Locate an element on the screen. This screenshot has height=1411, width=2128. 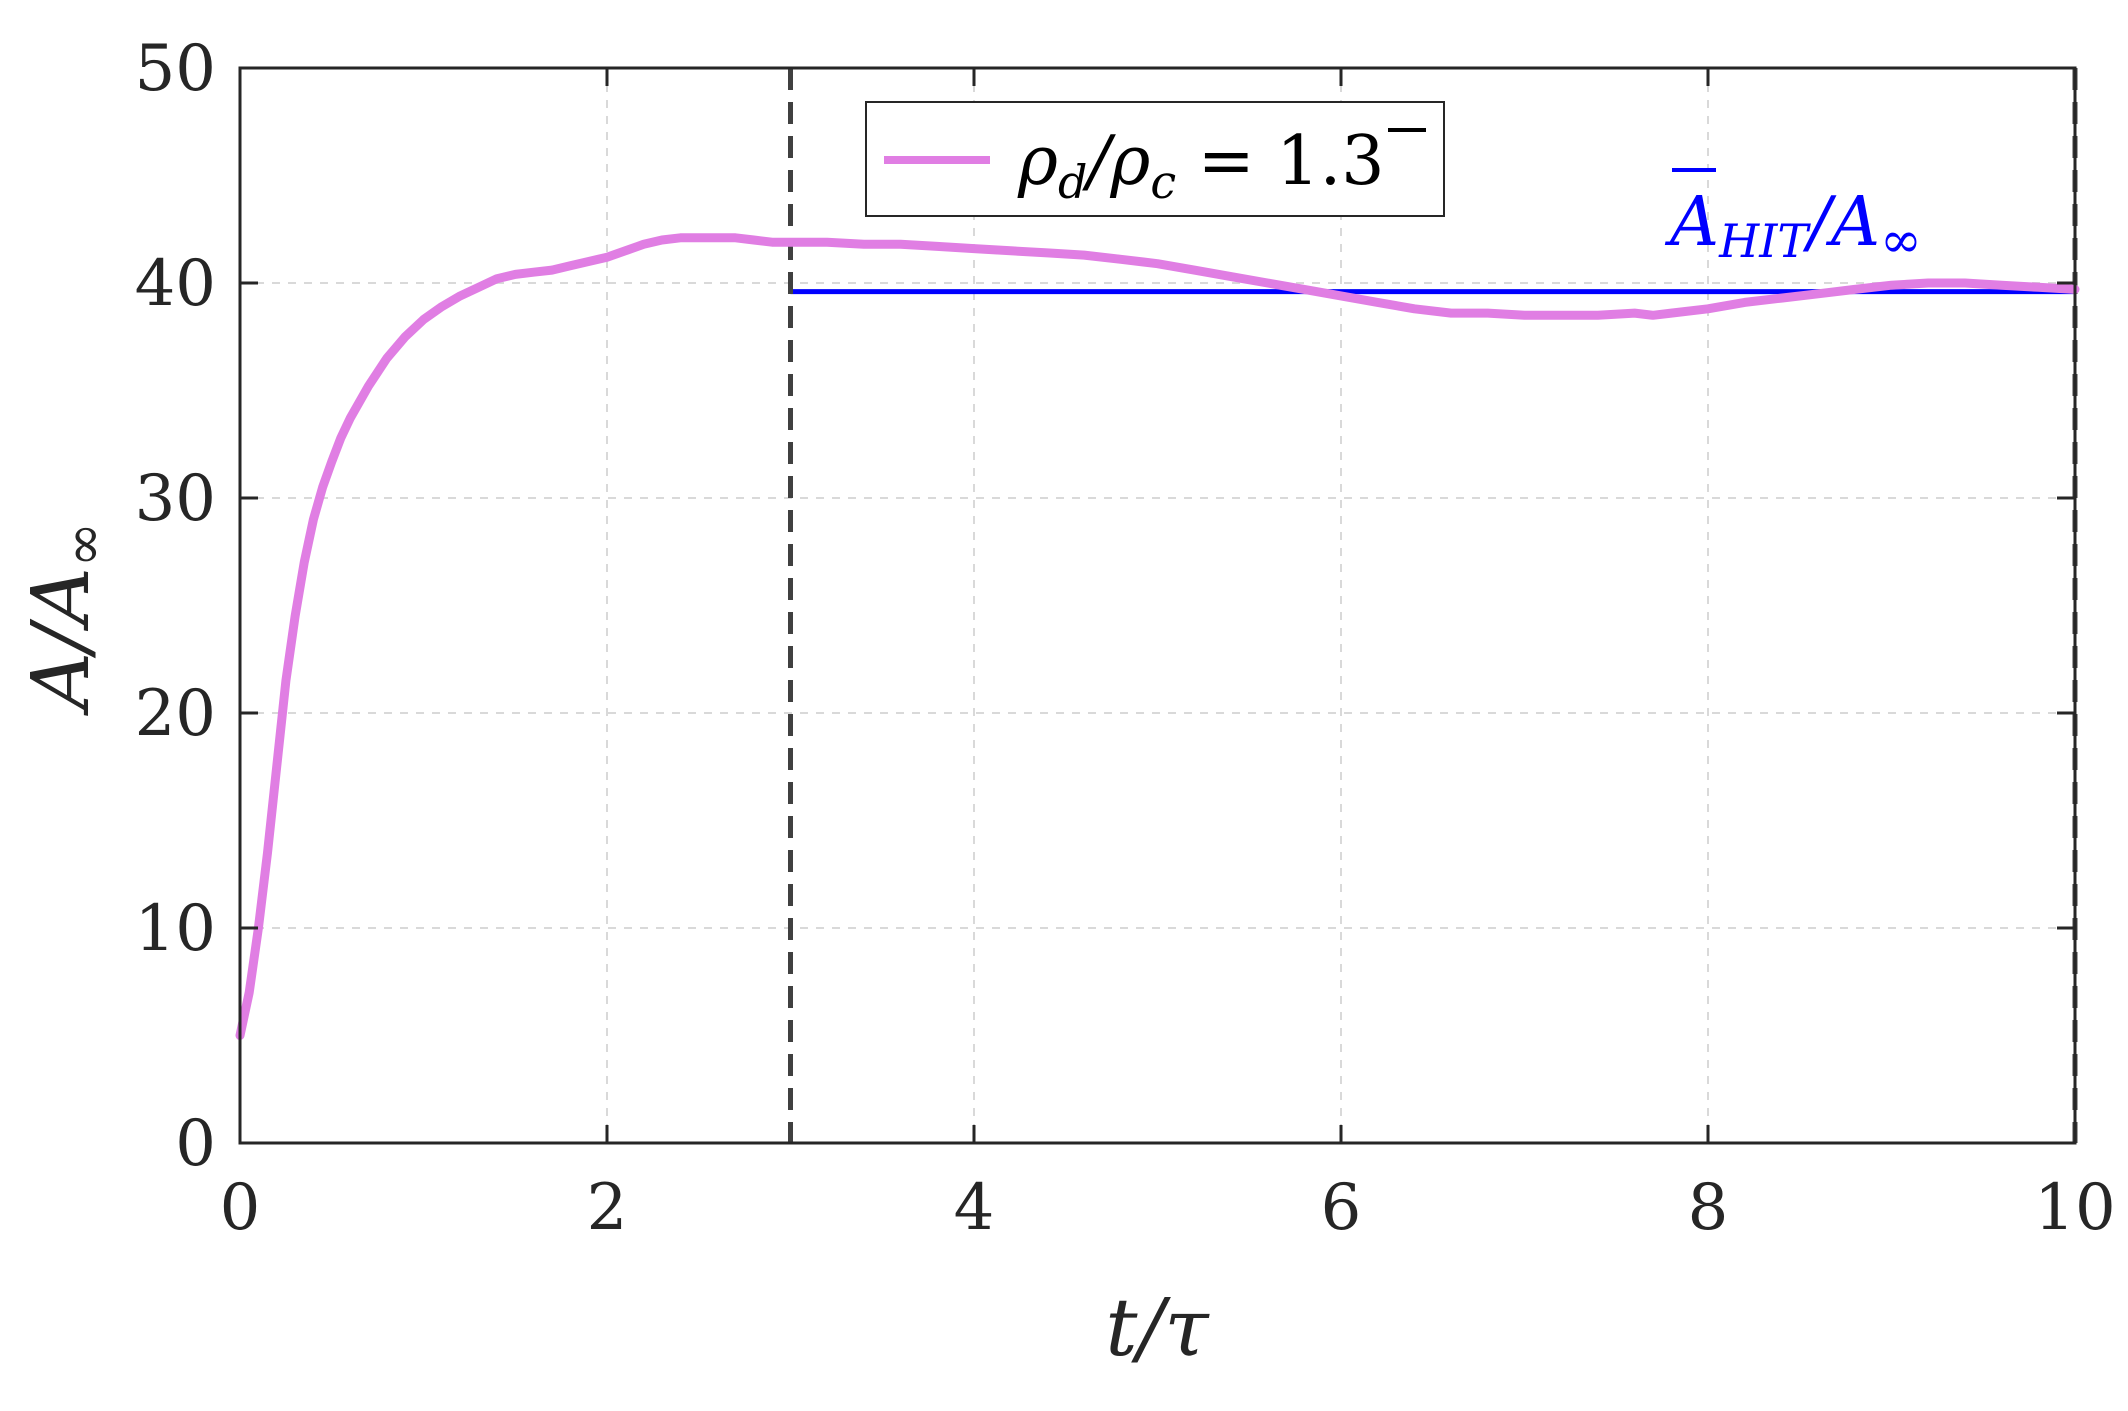
hit-annotation-inf: ∞ is located at coordinates (1901, 240).